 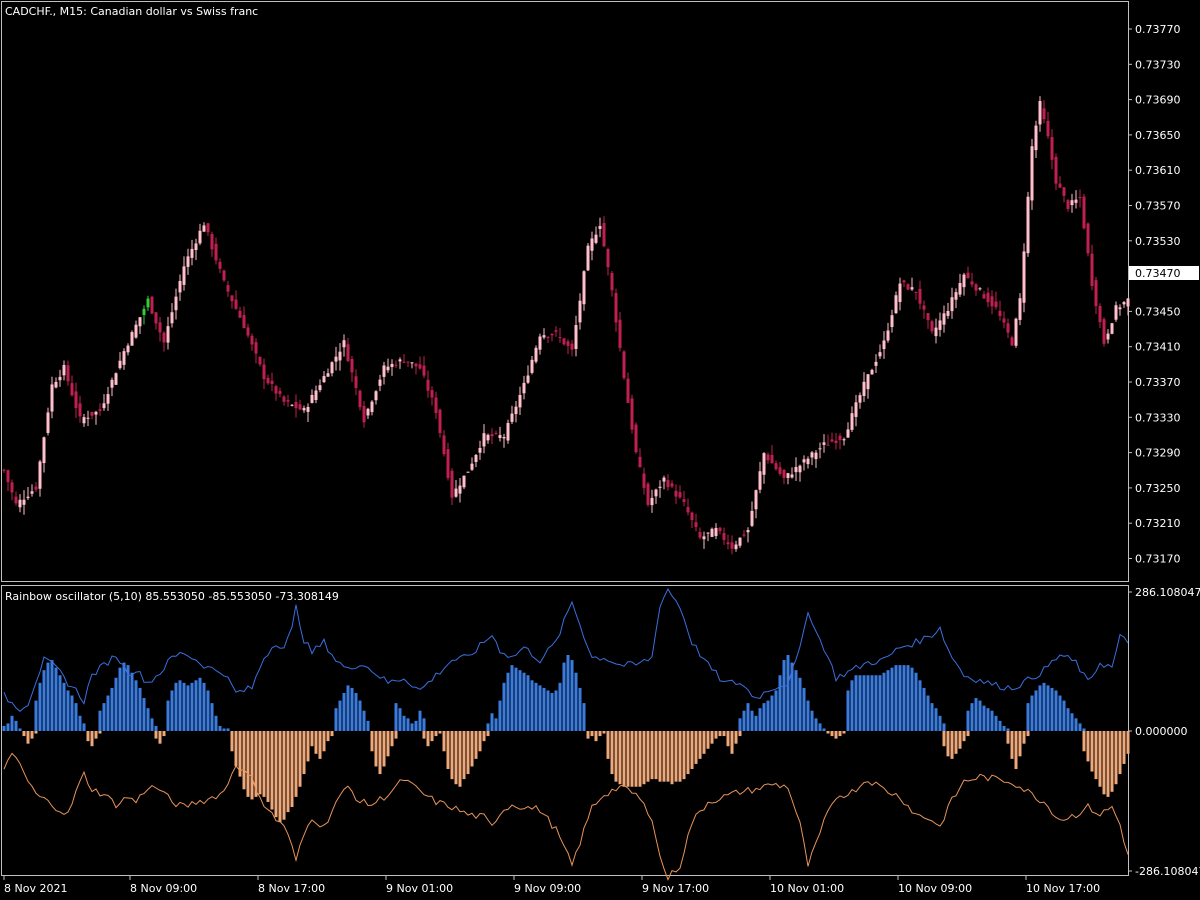 I want to click on price-tick-label: 0.73170, so click(x=1158, y=559).